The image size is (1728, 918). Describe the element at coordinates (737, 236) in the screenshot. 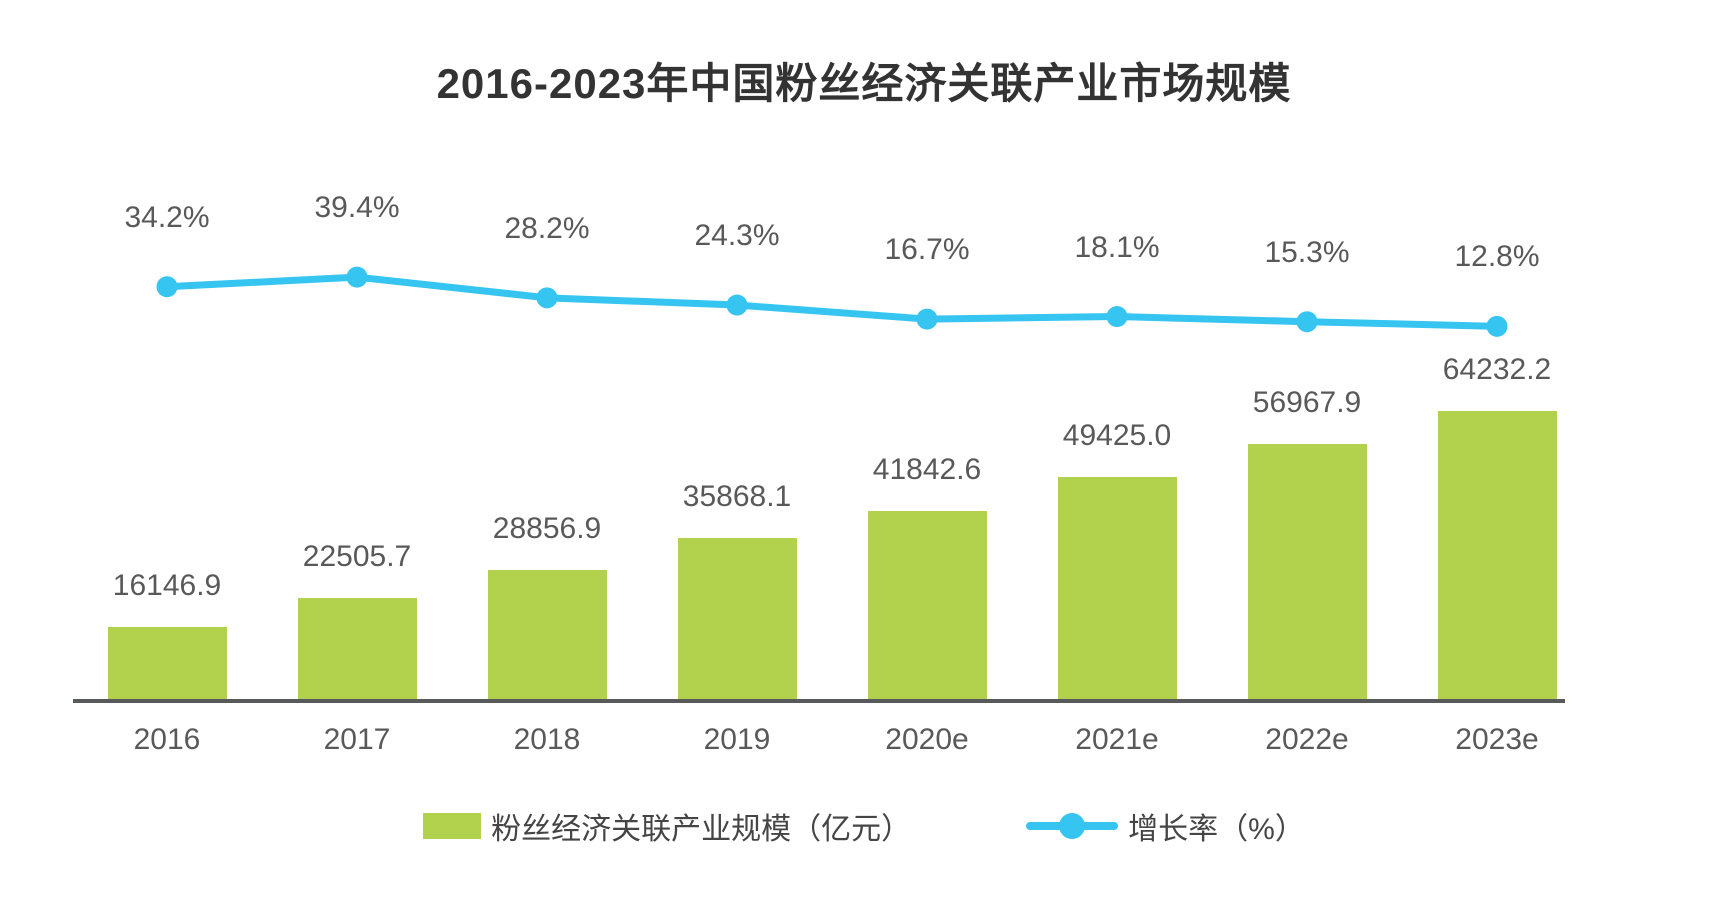

I see `growth-rate-label-2019: 24.3%` at that location.